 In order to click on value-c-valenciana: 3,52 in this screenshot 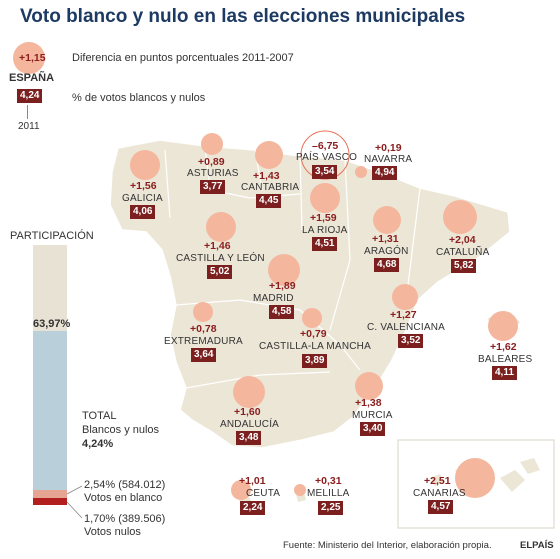, I will do `click(411, 341)`.